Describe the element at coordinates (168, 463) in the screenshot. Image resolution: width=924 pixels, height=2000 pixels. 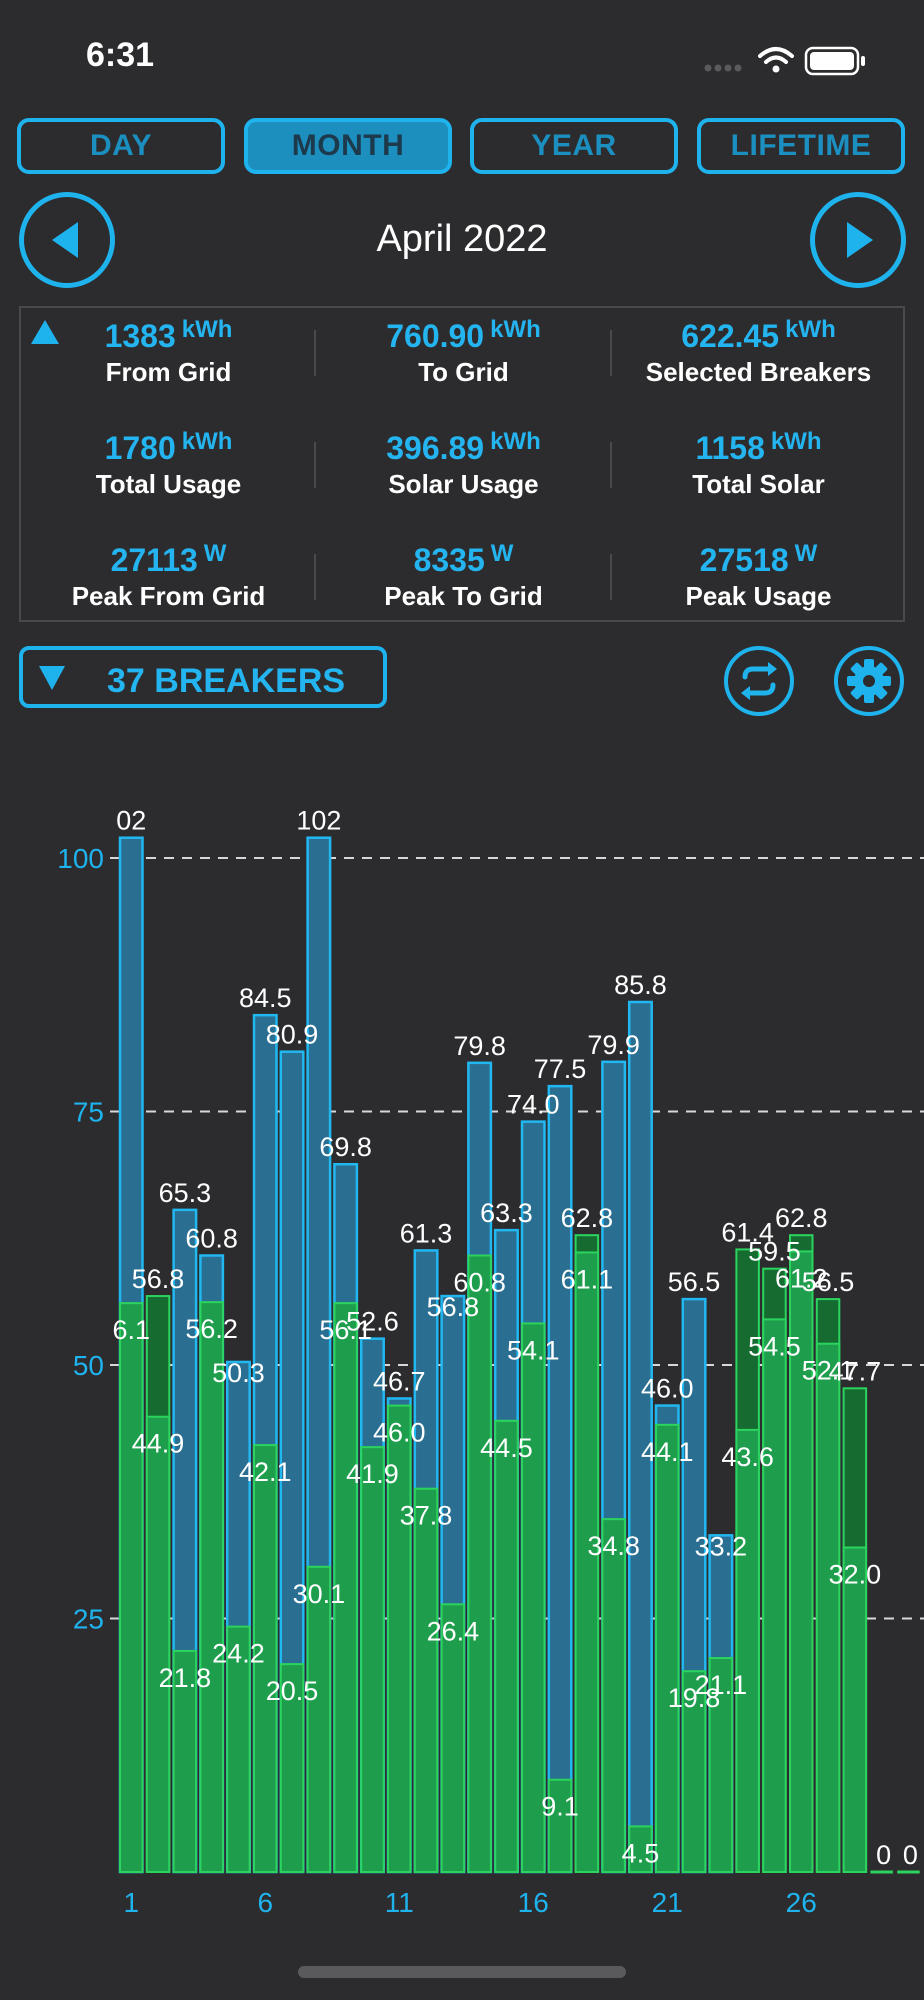
I see `stat-total-usage: 1780 kWh Total Usage` at that location.